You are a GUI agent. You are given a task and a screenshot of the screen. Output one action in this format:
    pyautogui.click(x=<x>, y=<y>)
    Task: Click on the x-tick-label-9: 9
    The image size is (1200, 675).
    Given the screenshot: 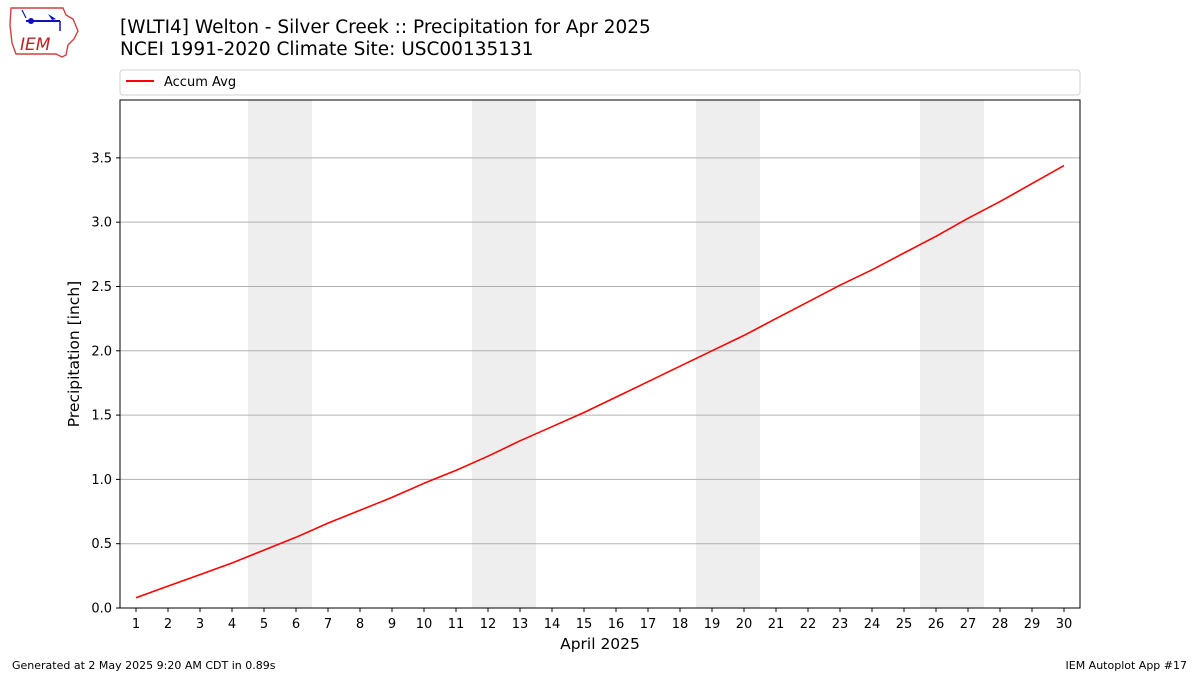 What is the action you would take?
    pyautogui.click(x=392, y=624)
    